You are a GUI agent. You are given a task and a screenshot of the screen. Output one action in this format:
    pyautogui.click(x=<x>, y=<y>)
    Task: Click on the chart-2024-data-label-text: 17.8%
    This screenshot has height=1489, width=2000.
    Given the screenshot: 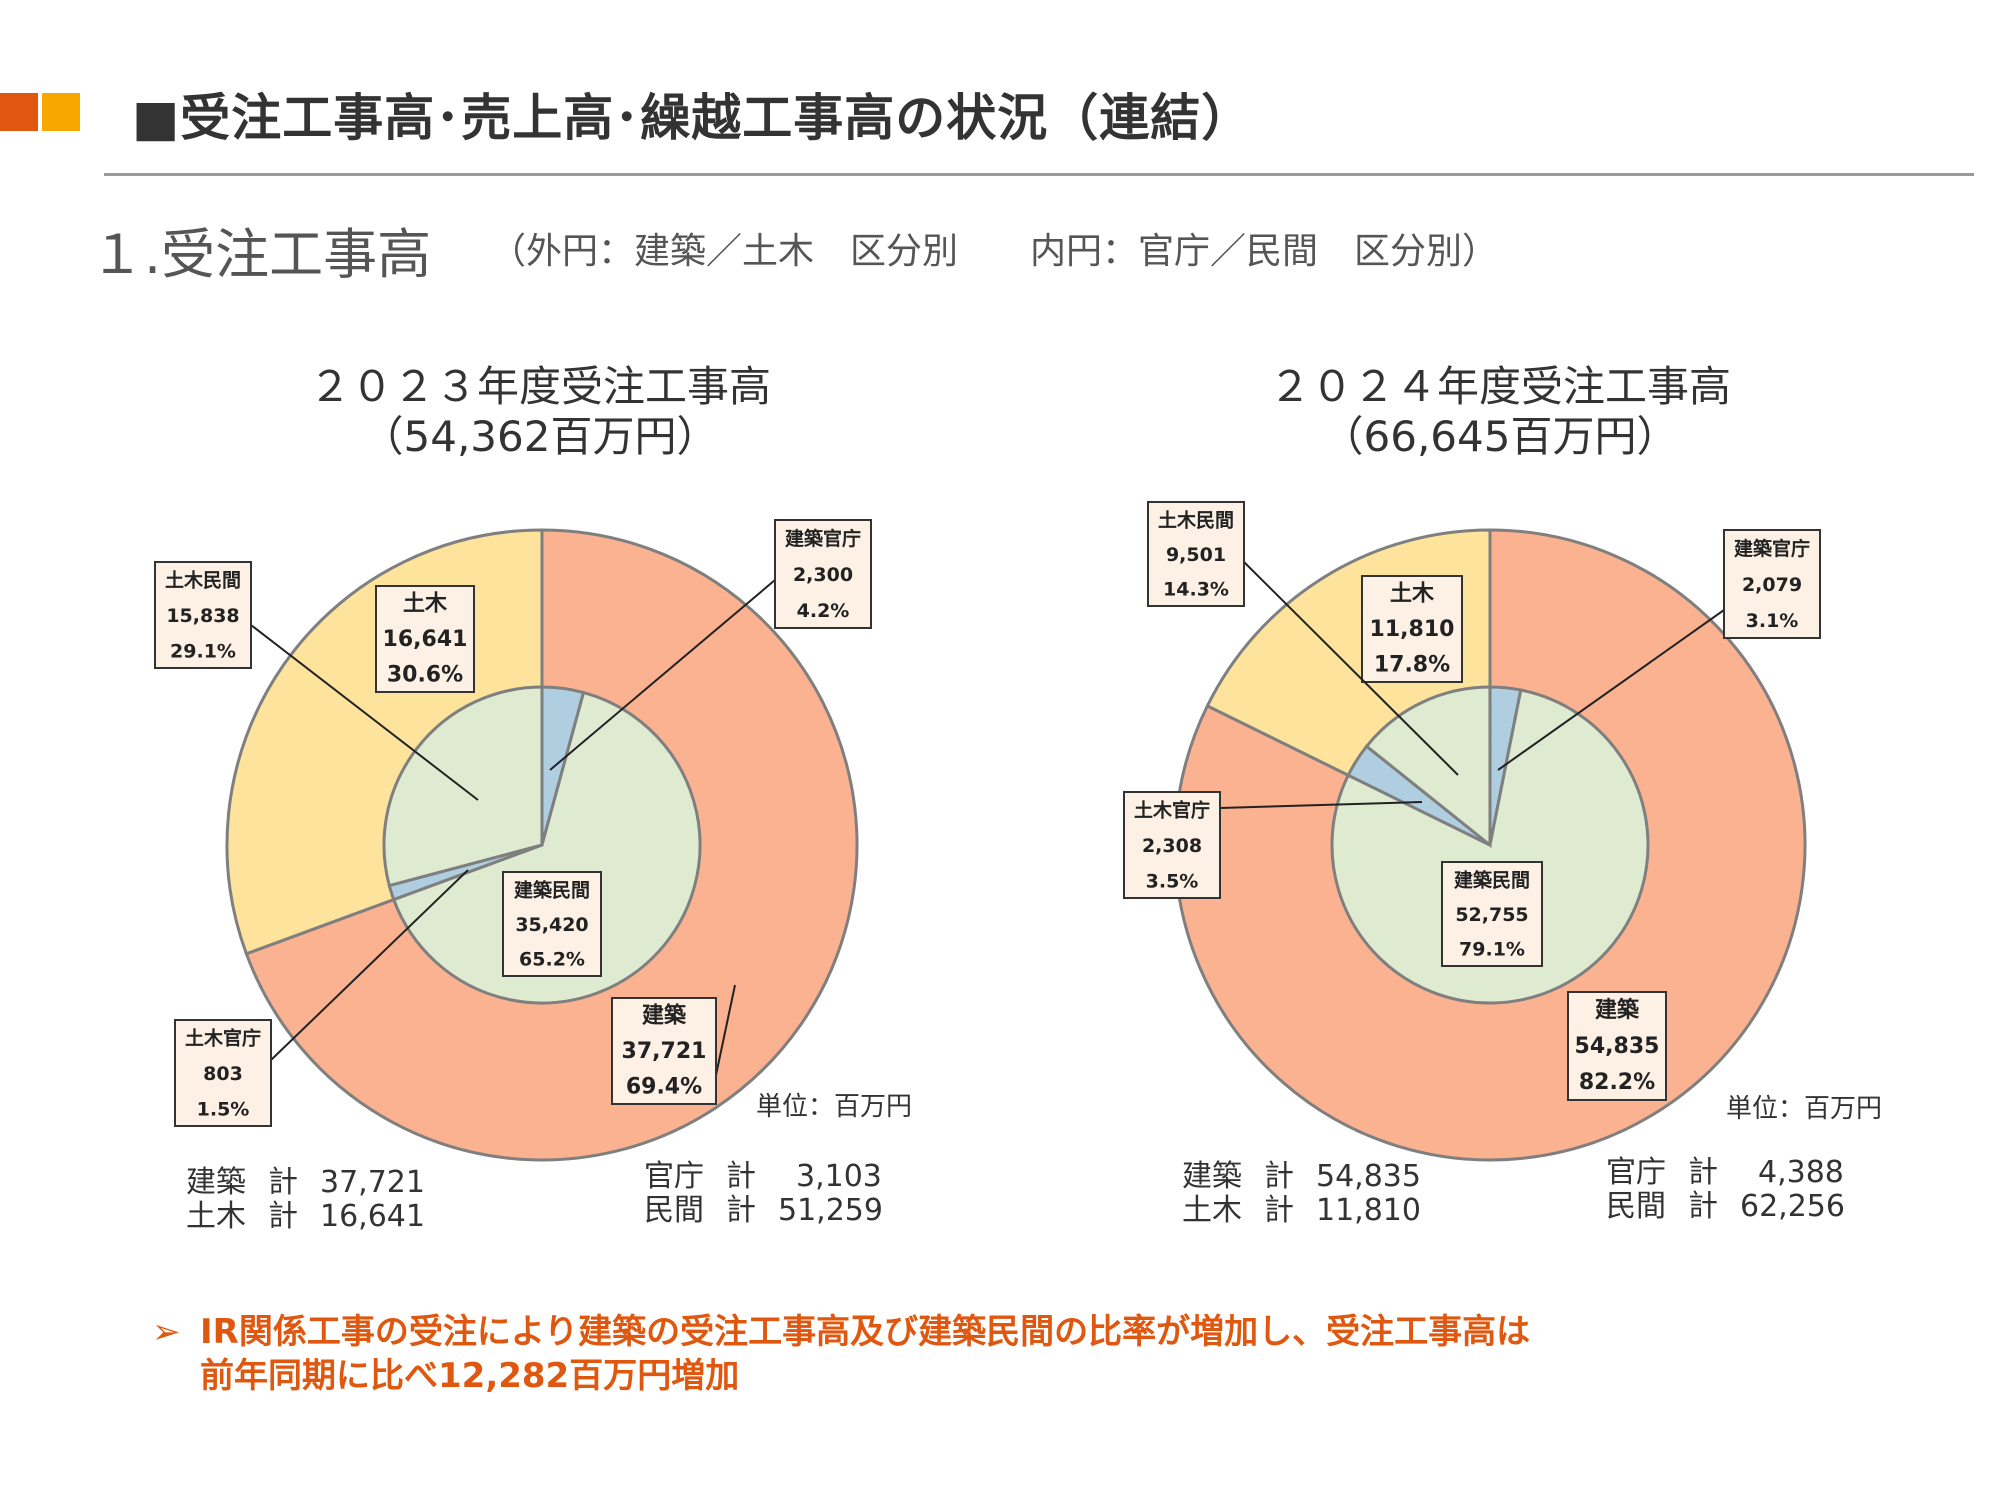 What is the action you would take?
    pyautogui.click(x=1412, y=664)
    